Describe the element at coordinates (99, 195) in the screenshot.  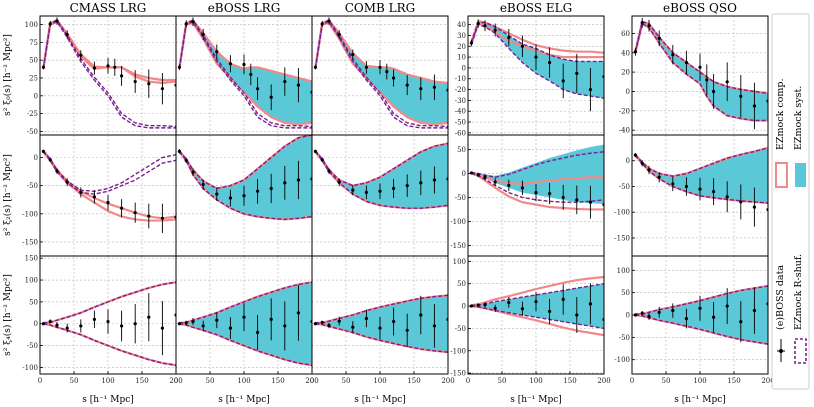
I see `panel-0-quadrupole: -150 -100 -50 0` at that location.